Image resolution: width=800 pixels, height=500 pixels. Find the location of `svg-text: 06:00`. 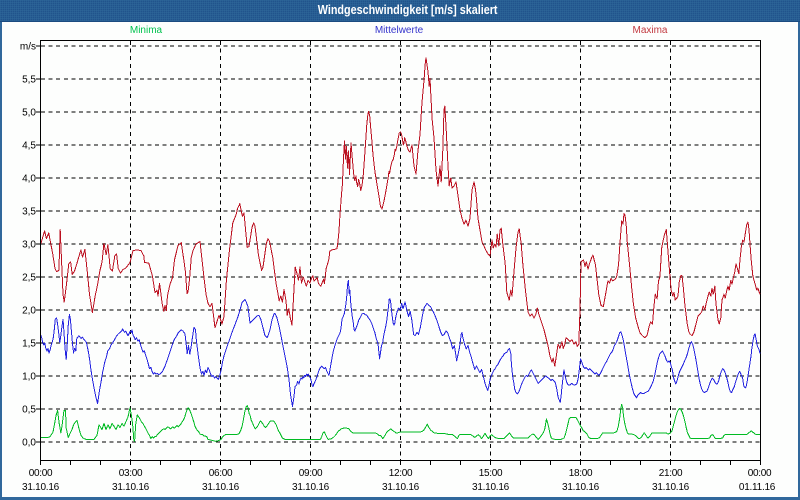

svg-text: 06:00 is located at coordinates (221, 473).